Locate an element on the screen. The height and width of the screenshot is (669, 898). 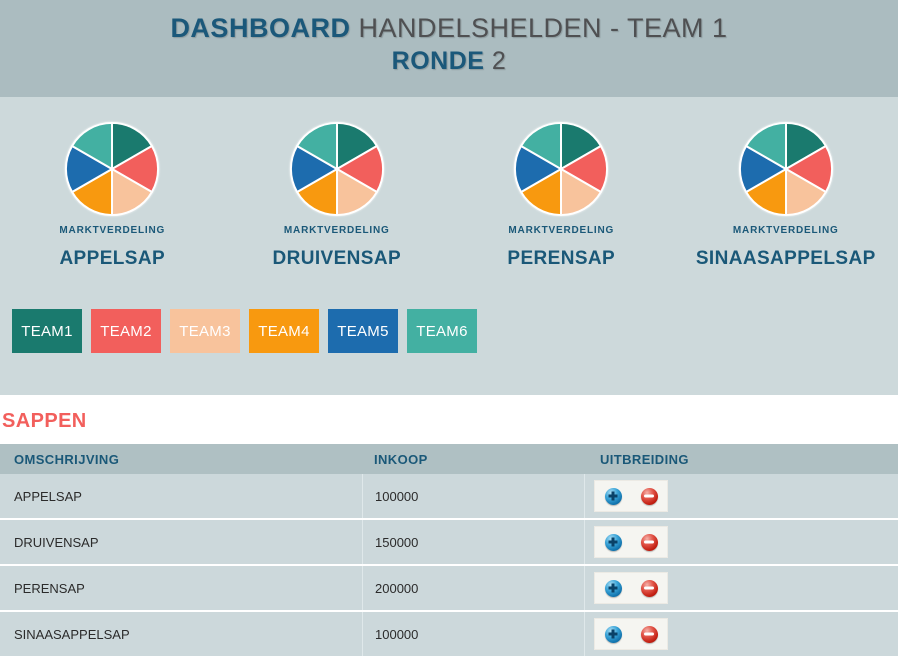
table-row-appelsap: APPELSAP 100000 is located at coordinates (449, 497).